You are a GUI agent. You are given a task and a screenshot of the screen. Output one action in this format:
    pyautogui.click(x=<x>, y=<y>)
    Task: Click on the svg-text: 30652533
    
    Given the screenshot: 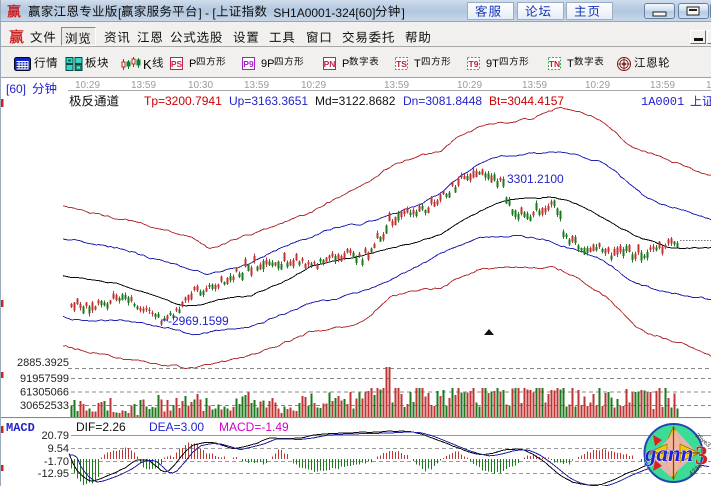 What is the action you would take?
    pyautogui.click(x=44, y=406)
    